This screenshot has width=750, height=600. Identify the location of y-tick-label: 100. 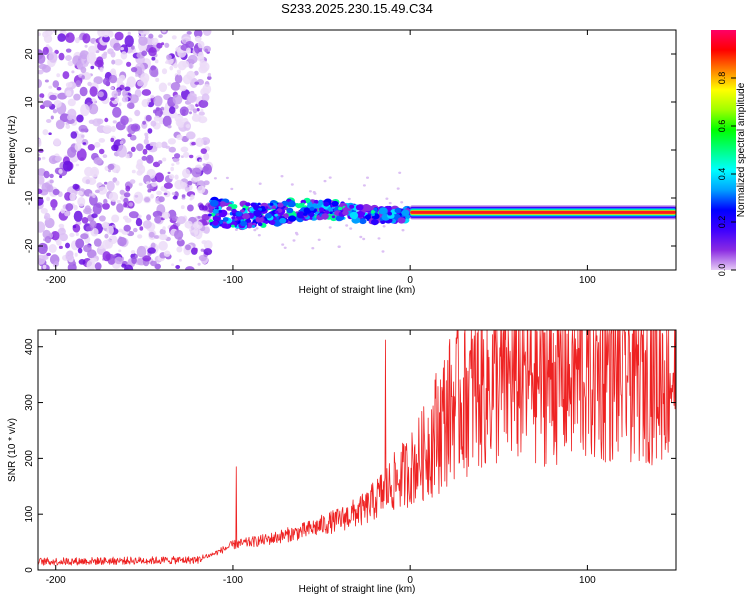
(29, 513).